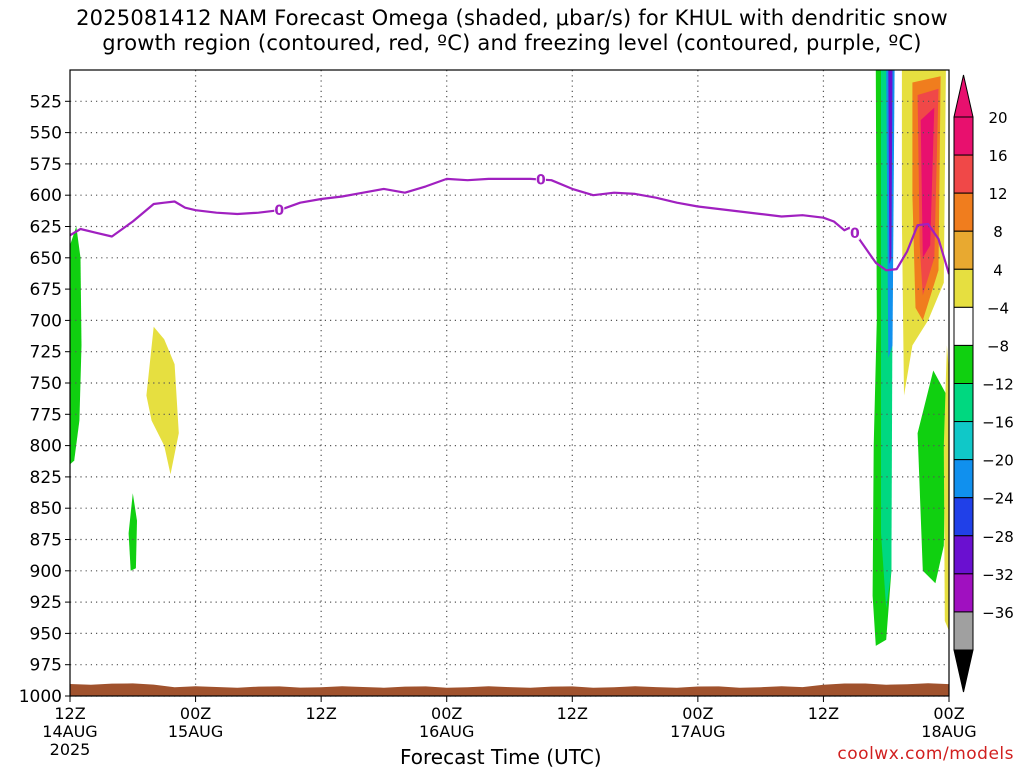 The height and width of the screenshot is (769, 1024). Describe the element at coordinates (925, 754) in the screenshot. I see `credit-link: coolwx.com/models` at that location.